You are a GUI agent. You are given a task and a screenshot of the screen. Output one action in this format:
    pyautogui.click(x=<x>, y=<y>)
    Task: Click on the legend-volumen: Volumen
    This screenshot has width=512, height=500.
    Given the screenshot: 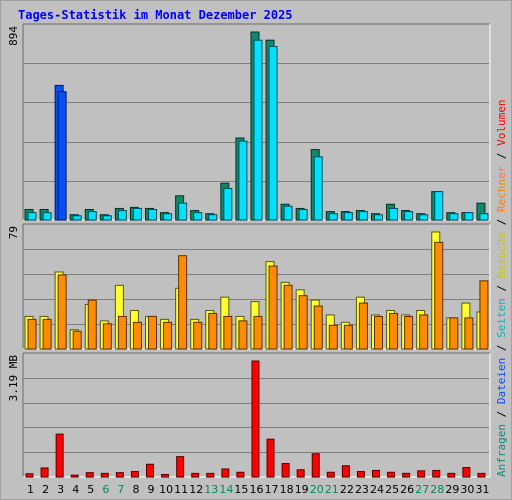 What is the action you would take?
    pyautogui.click(x=501, y=122)
    